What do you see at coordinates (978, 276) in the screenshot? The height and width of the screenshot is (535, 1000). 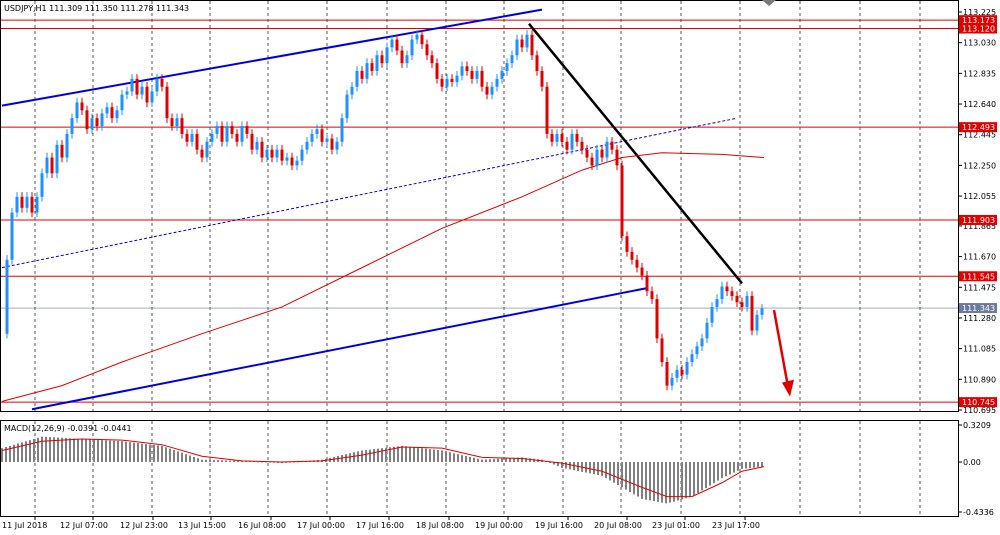 I see `level-label-bg` at bounding box center [978, 276].